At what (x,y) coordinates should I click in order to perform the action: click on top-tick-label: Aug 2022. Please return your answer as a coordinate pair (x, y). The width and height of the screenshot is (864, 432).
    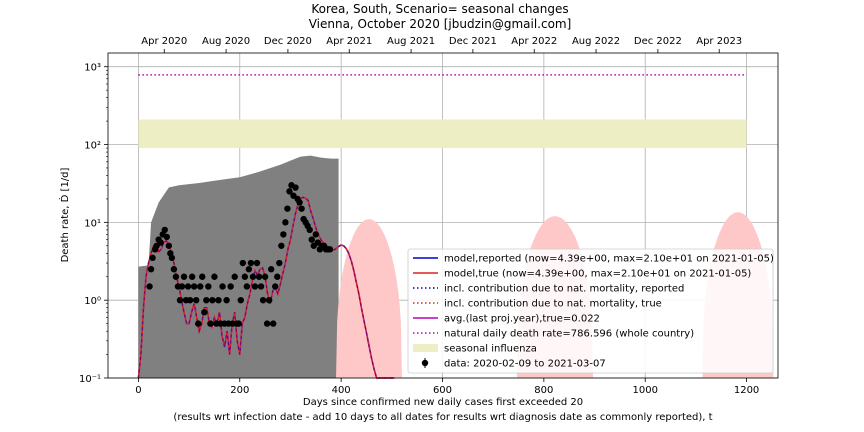
    Looking at the image, I should click on (596, 41).